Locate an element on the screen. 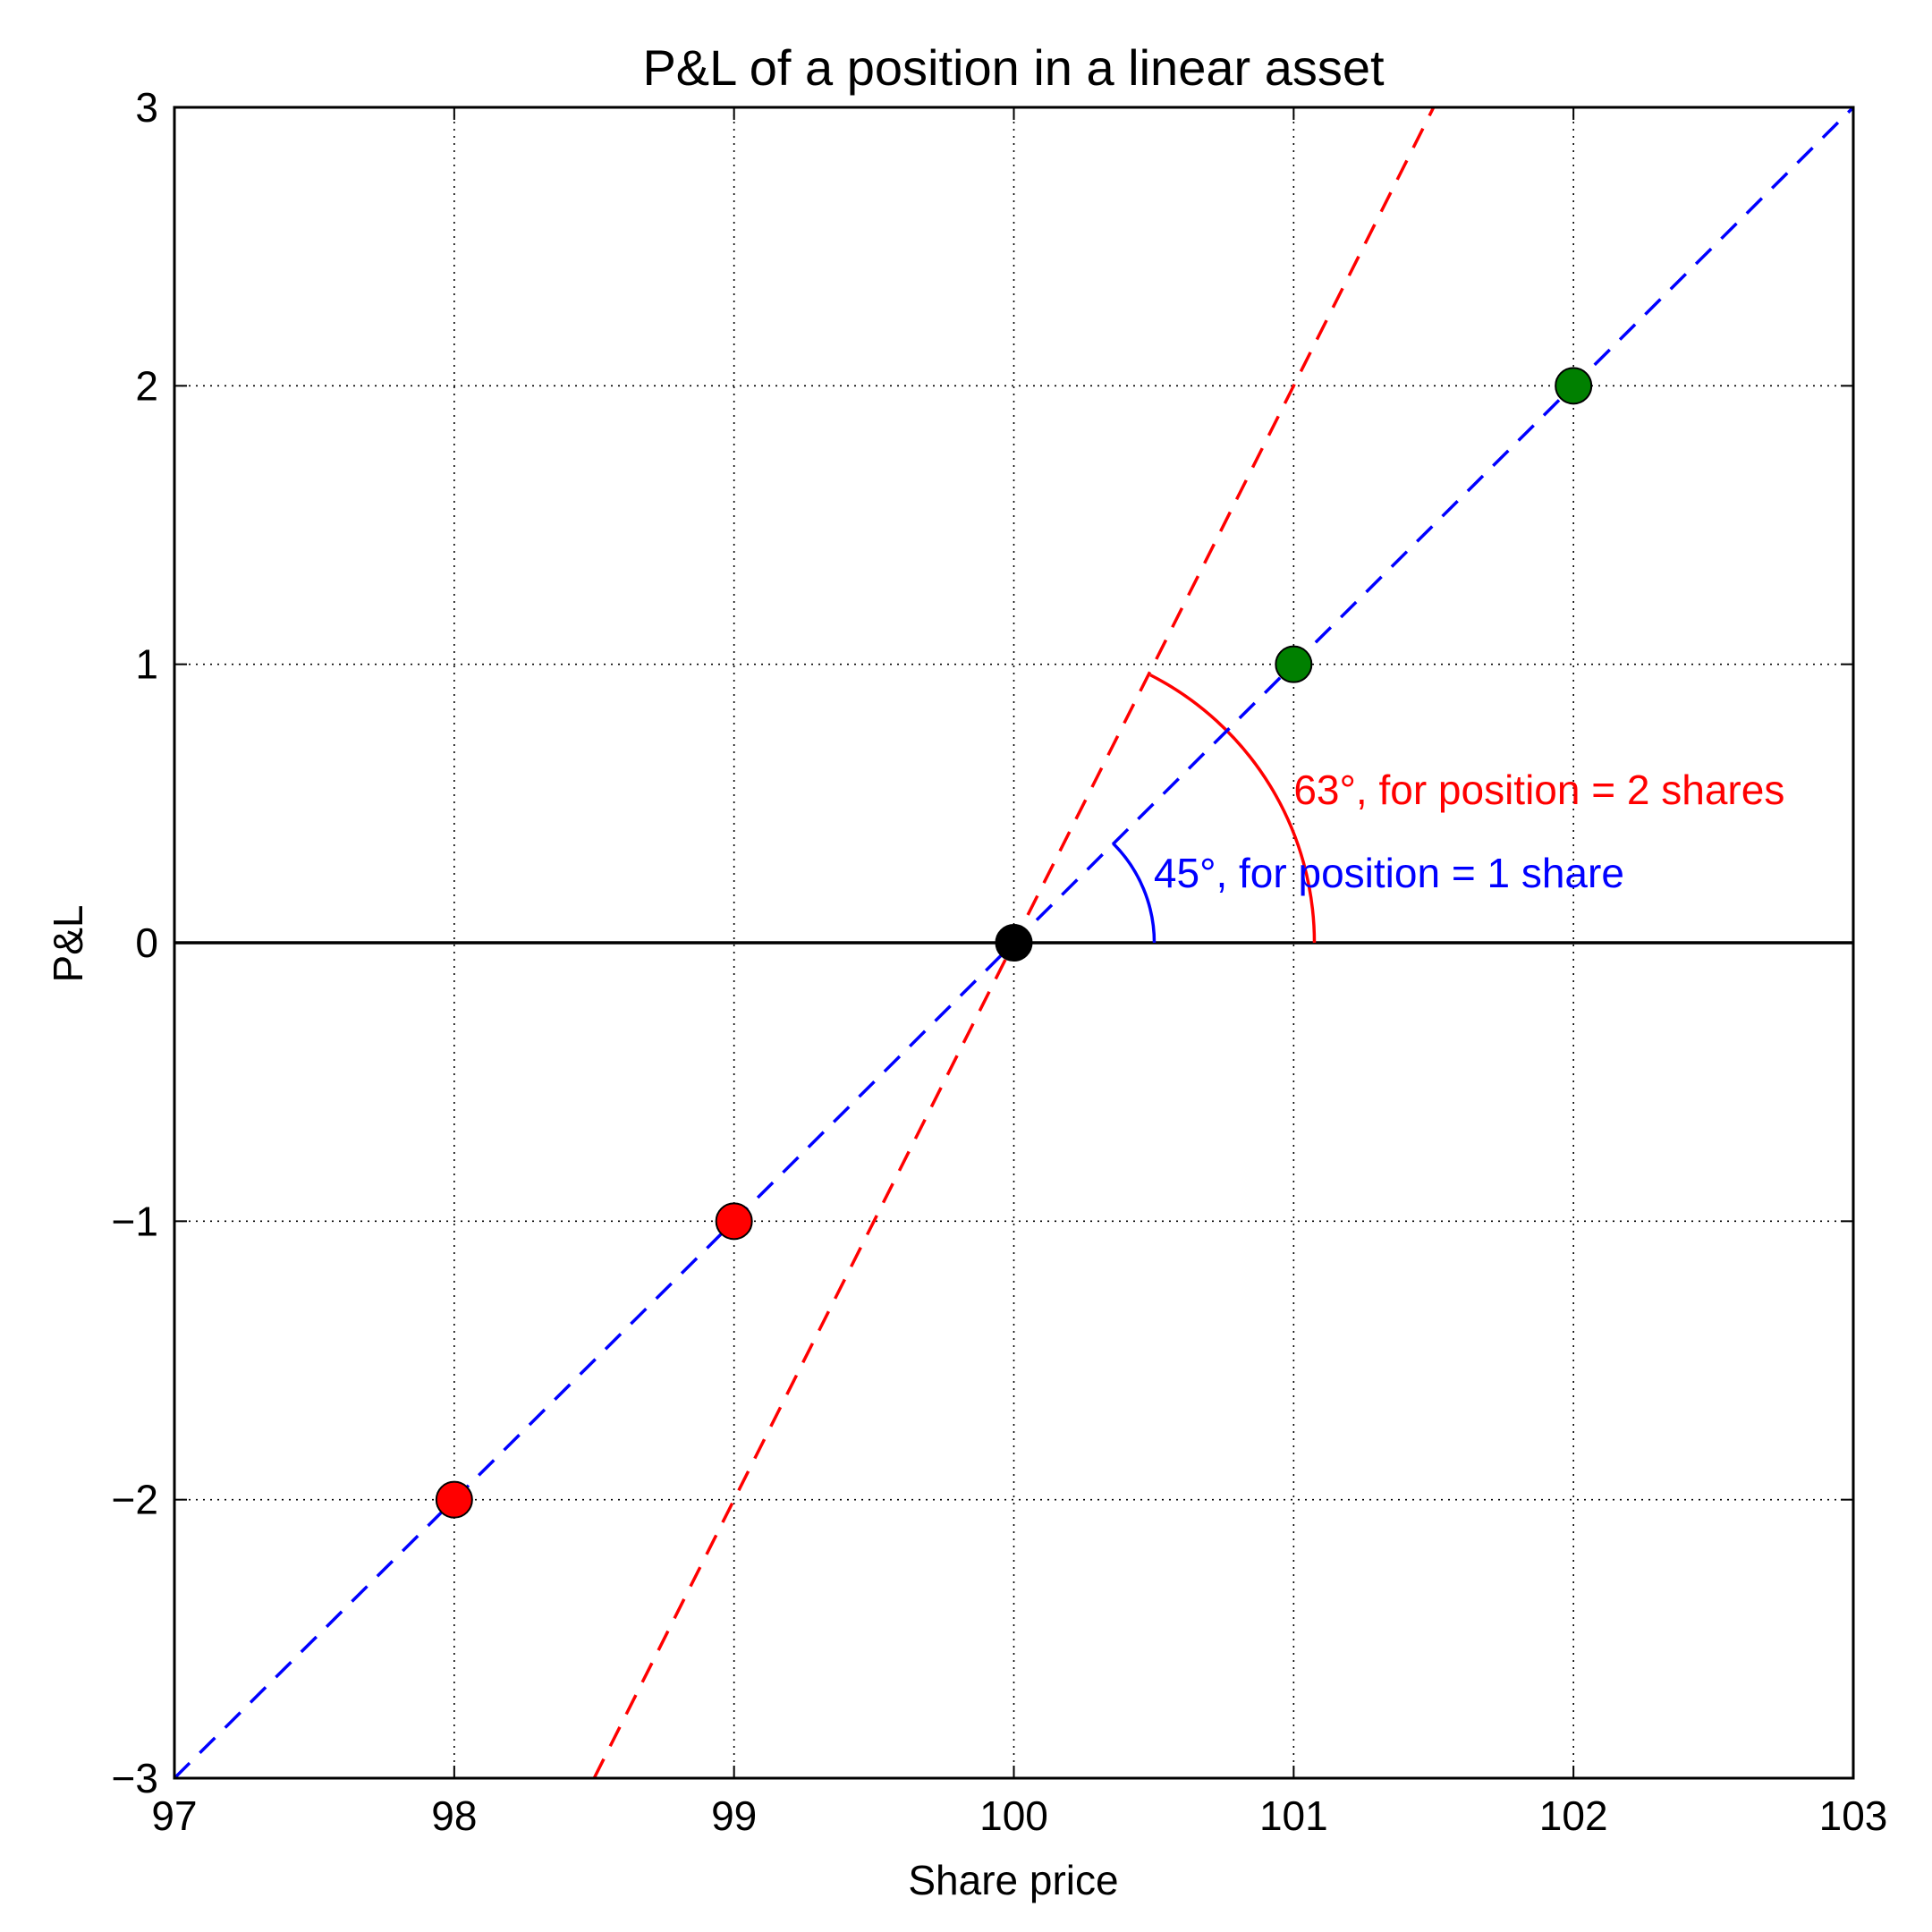 This screenshot has height=1932, width=1932. y-tick-label: 3 is located at coordinates (146, 107).